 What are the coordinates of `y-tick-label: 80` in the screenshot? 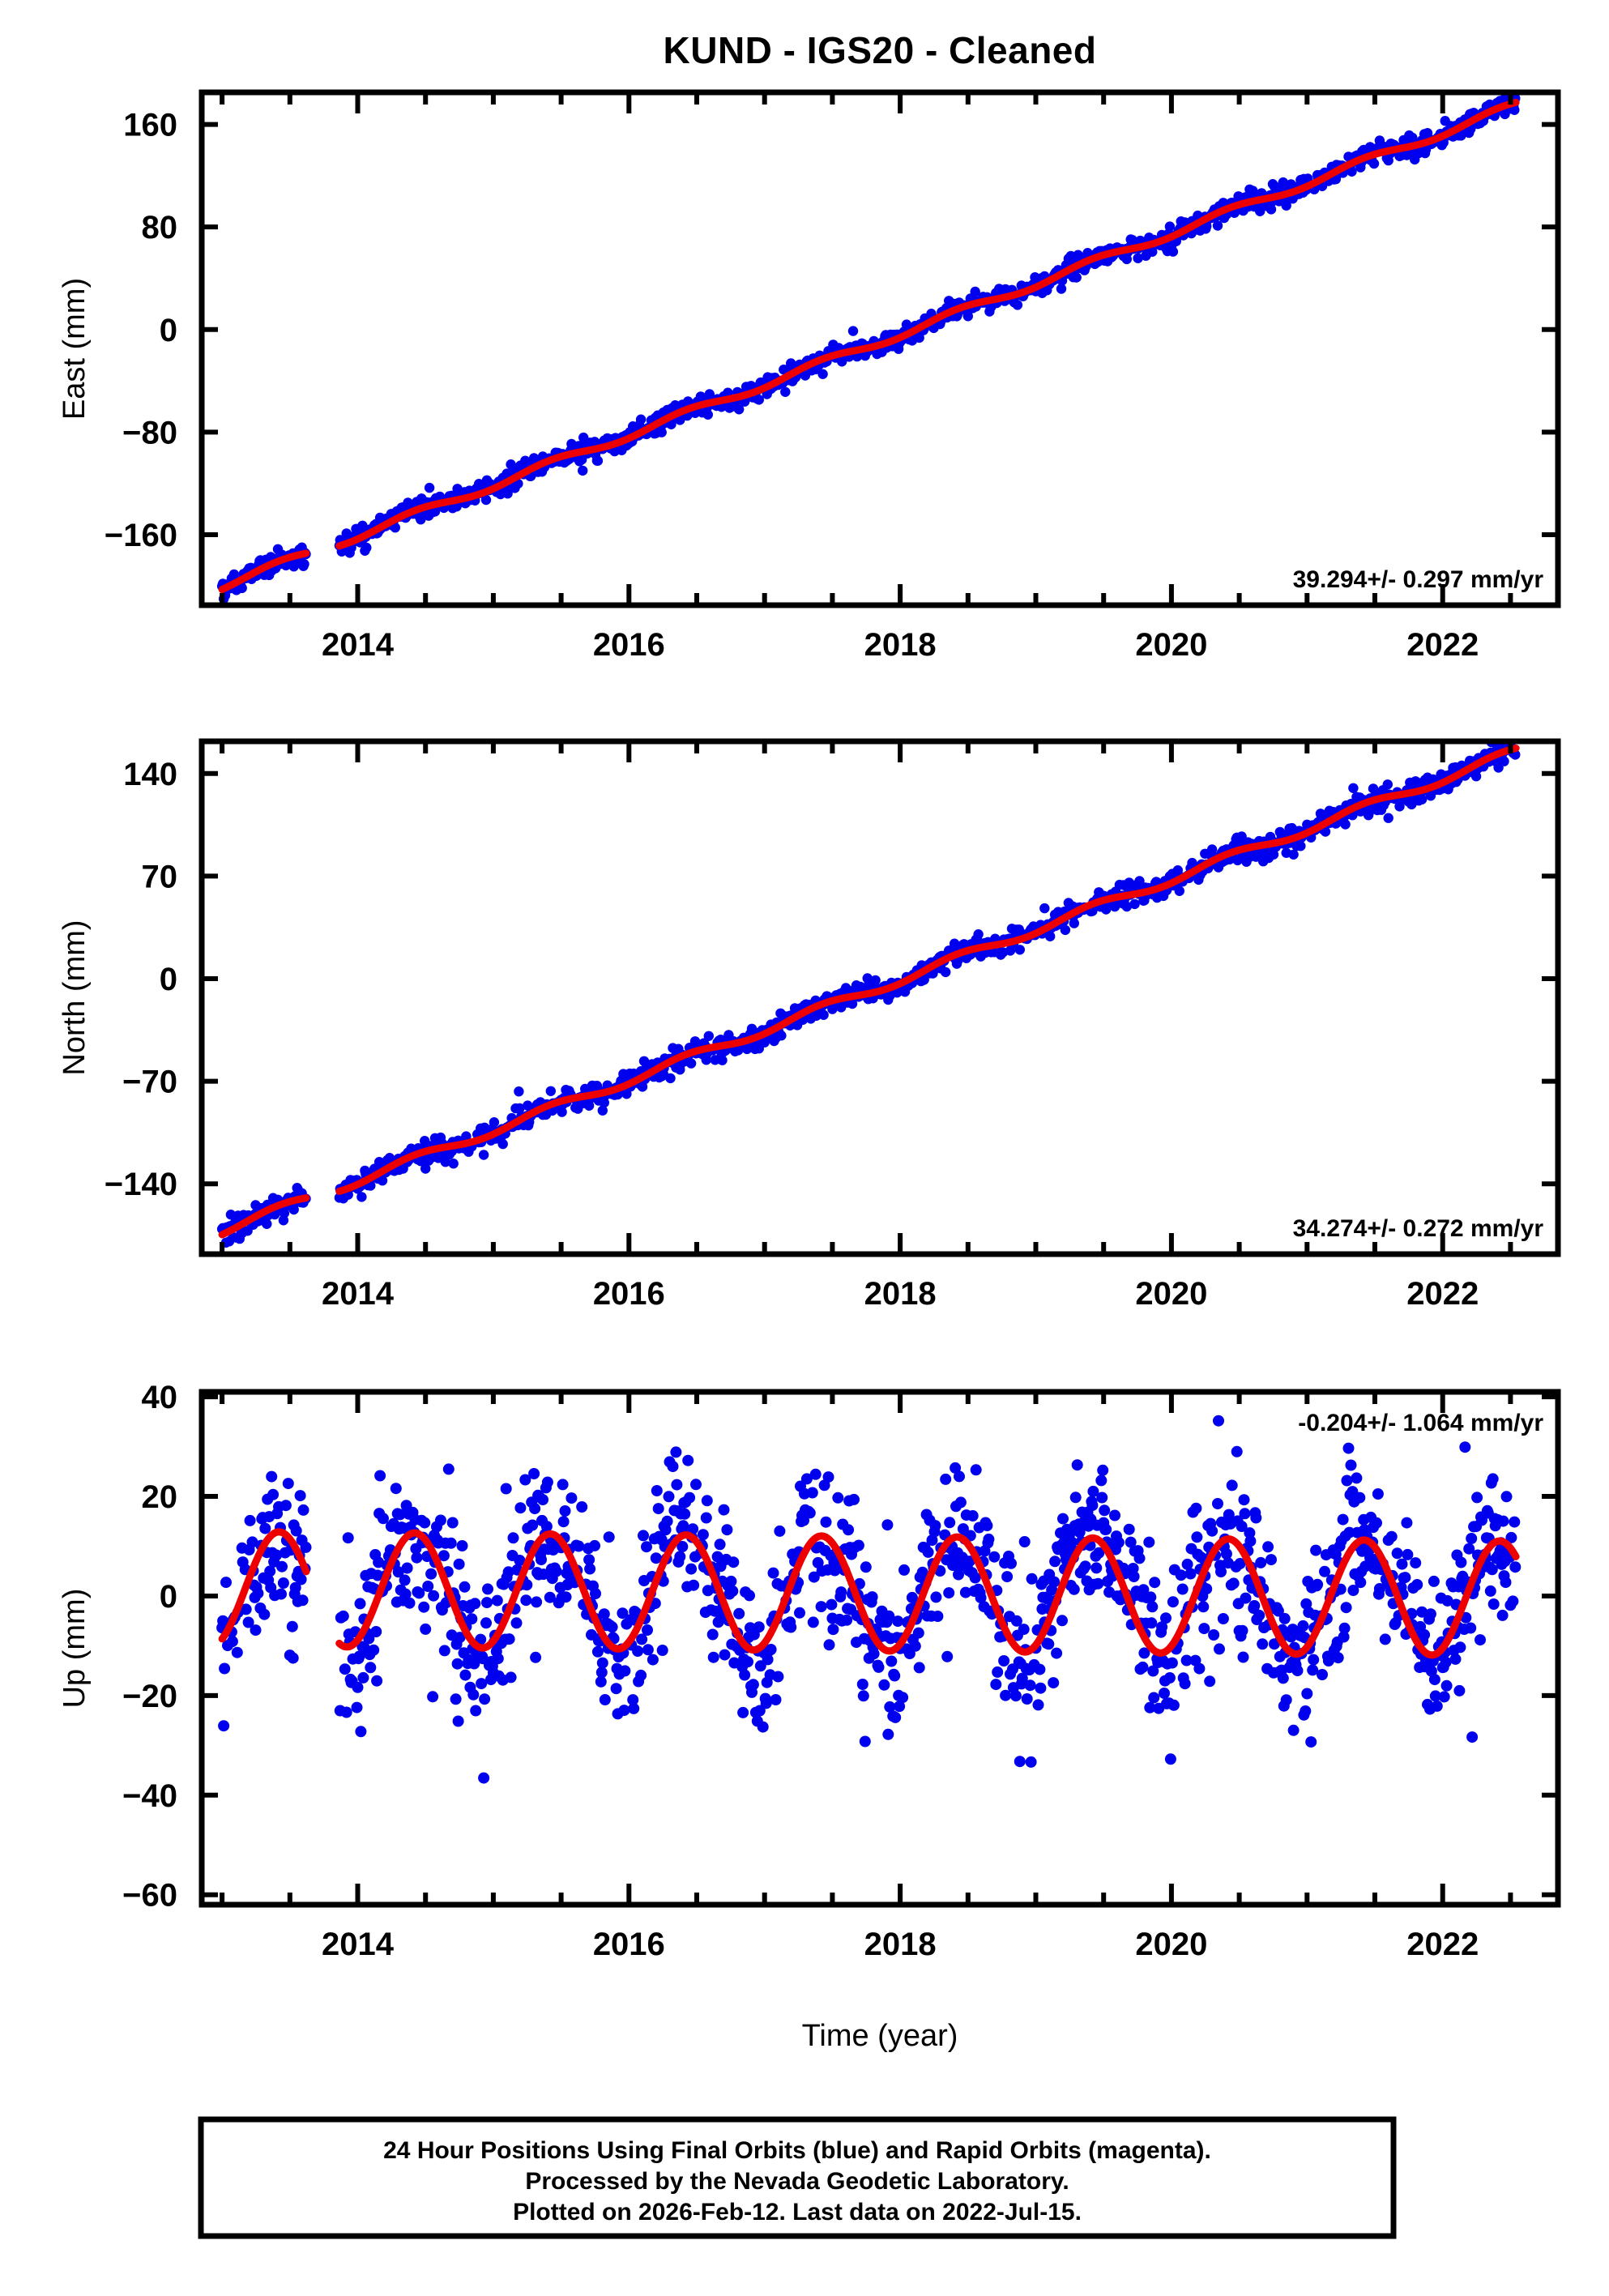 It's located at (160, 228).